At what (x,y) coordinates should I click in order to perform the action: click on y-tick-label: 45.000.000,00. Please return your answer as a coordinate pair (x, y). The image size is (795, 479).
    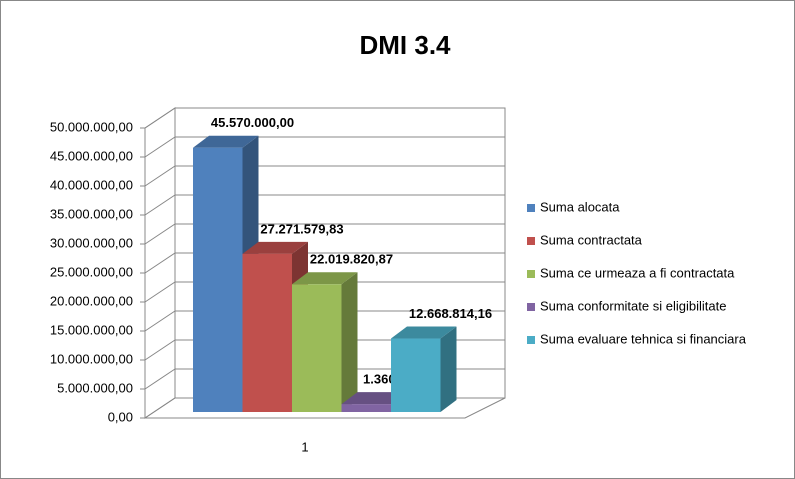
    Looking at the image, I should click on (91, 155).